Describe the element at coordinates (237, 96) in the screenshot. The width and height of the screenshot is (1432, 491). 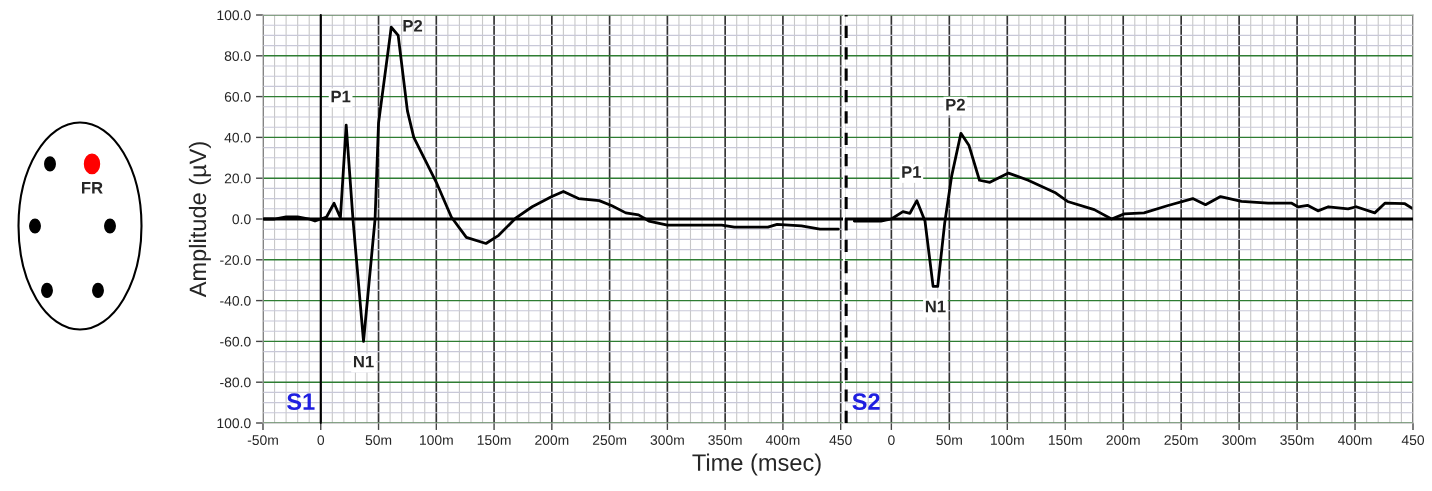
I see `y-tick-label: 60.0` at that location.